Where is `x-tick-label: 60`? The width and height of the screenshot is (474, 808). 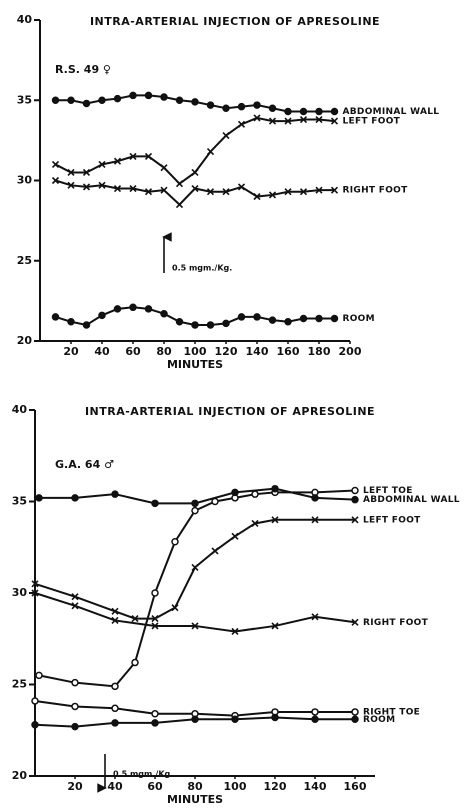 x-tick-label: 60 is located at coordinates (155, 786).